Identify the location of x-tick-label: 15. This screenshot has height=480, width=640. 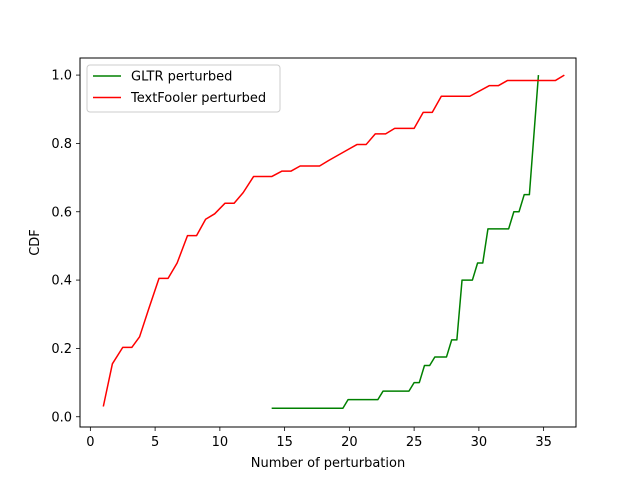
(284, 442).